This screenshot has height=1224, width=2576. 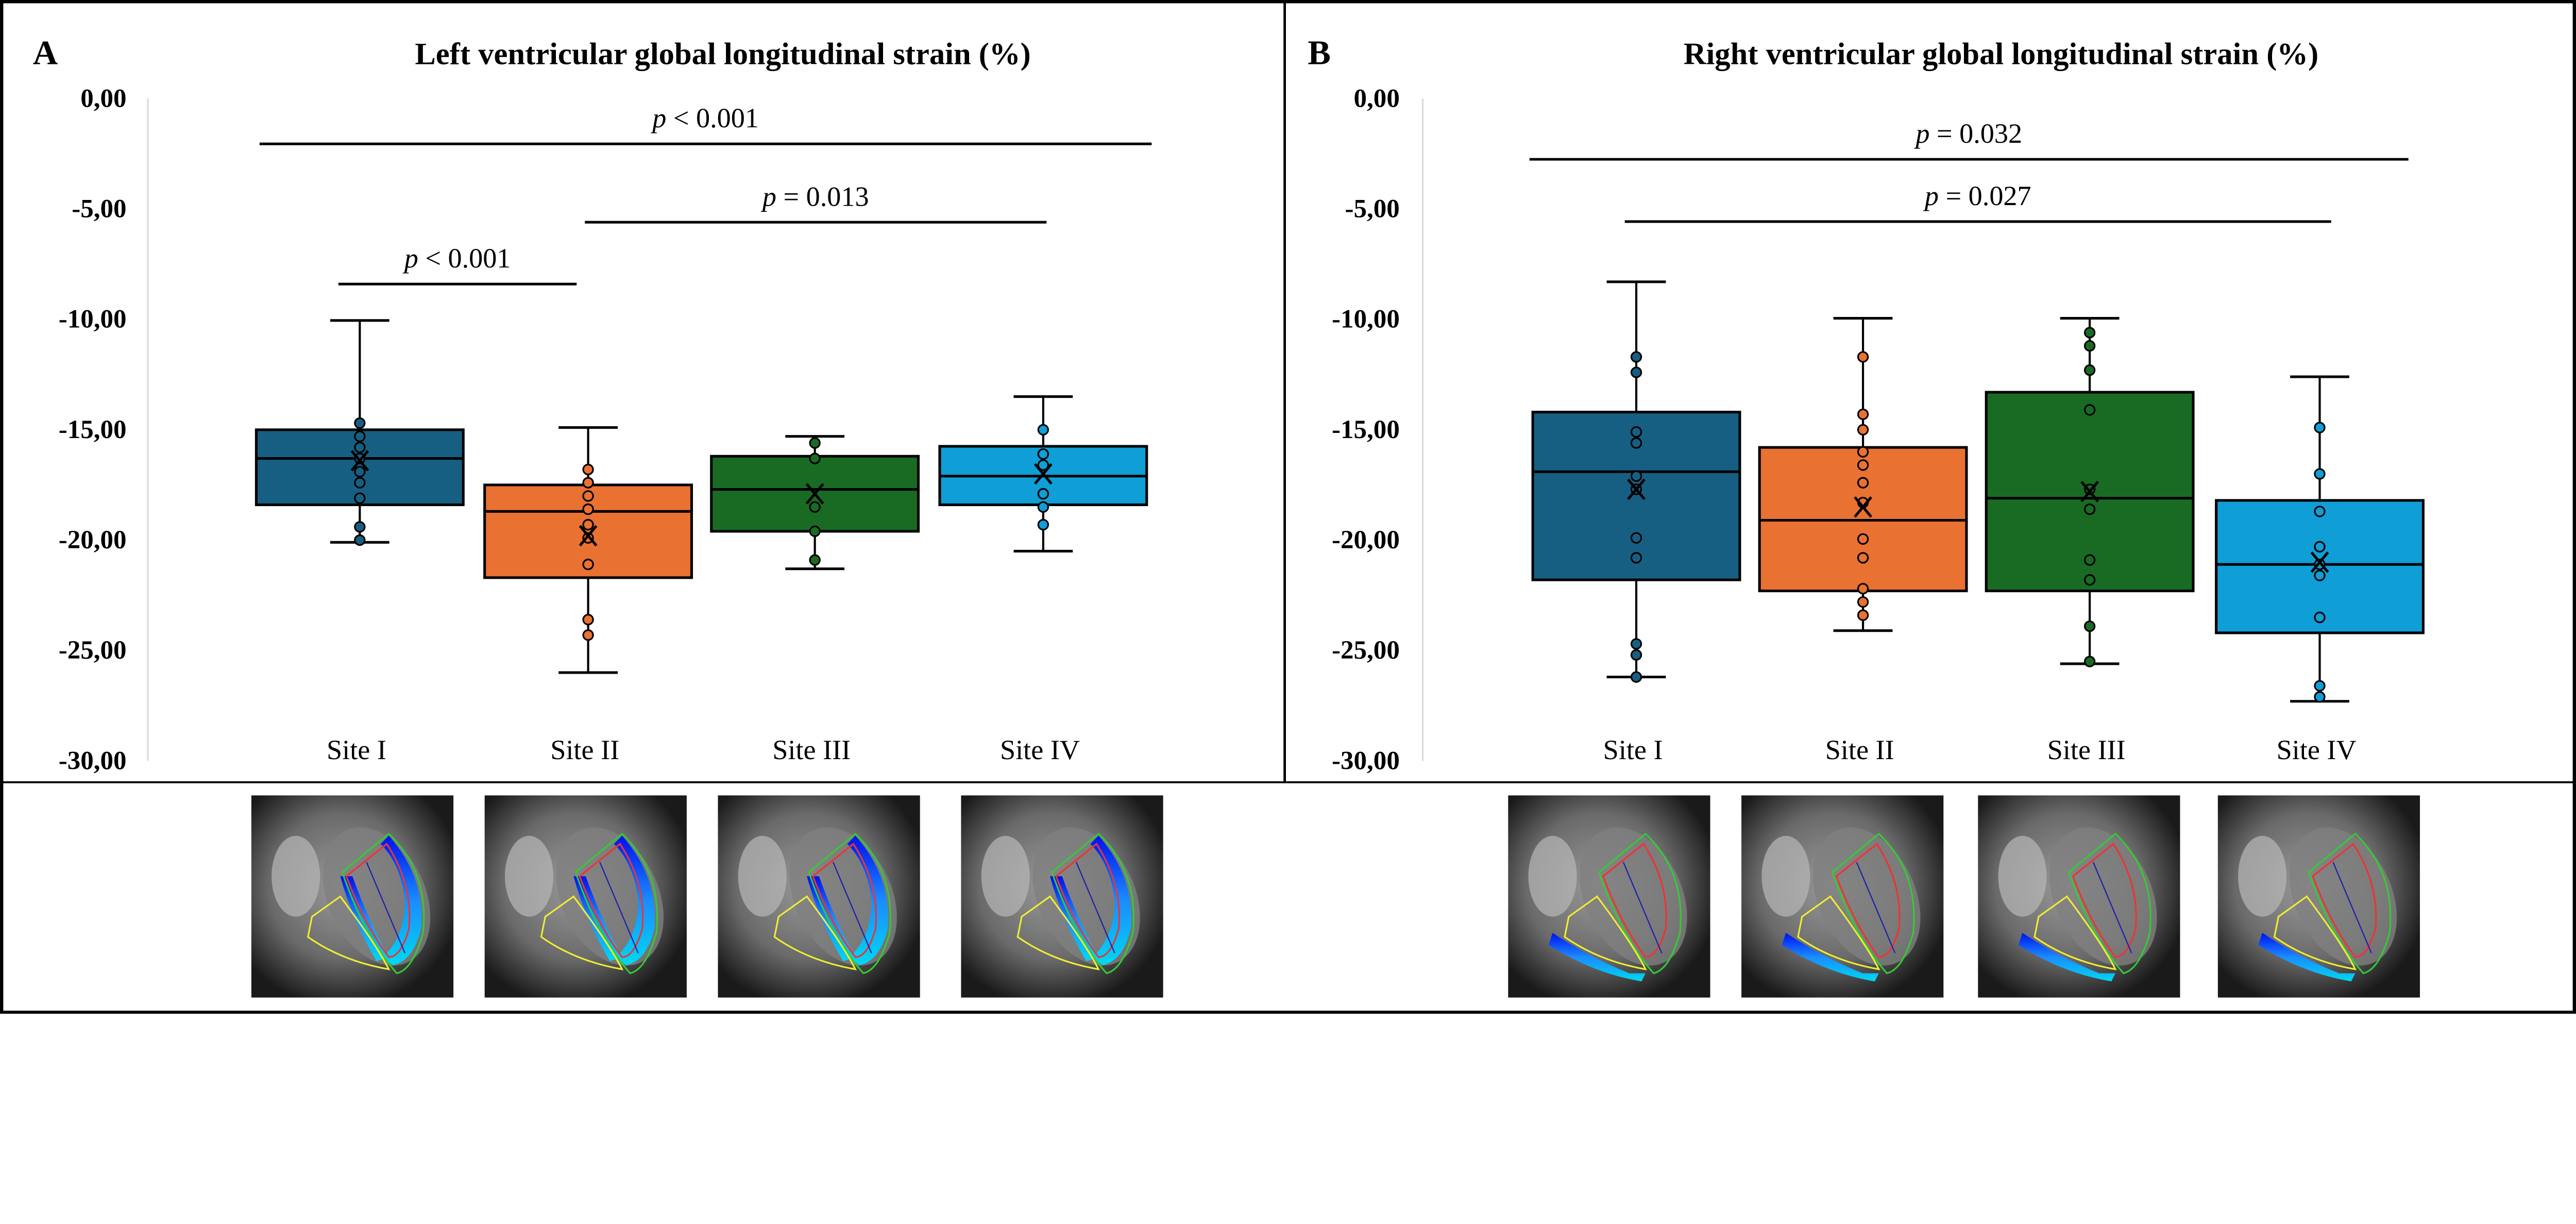 I want to click on box-site-ii, so click(x=1863, y=474).